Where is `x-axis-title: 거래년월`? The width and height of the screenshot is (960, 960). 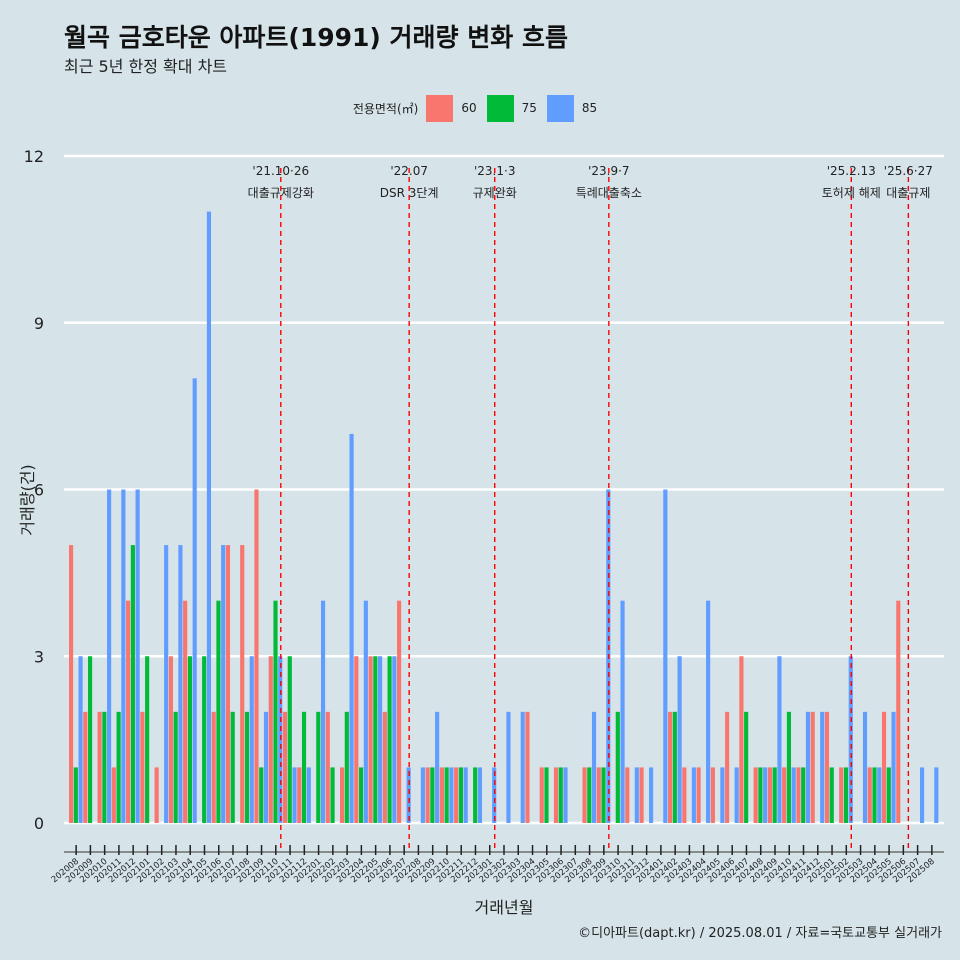
x-axis-title: 거래년월 is located at coordinates (504, 907).